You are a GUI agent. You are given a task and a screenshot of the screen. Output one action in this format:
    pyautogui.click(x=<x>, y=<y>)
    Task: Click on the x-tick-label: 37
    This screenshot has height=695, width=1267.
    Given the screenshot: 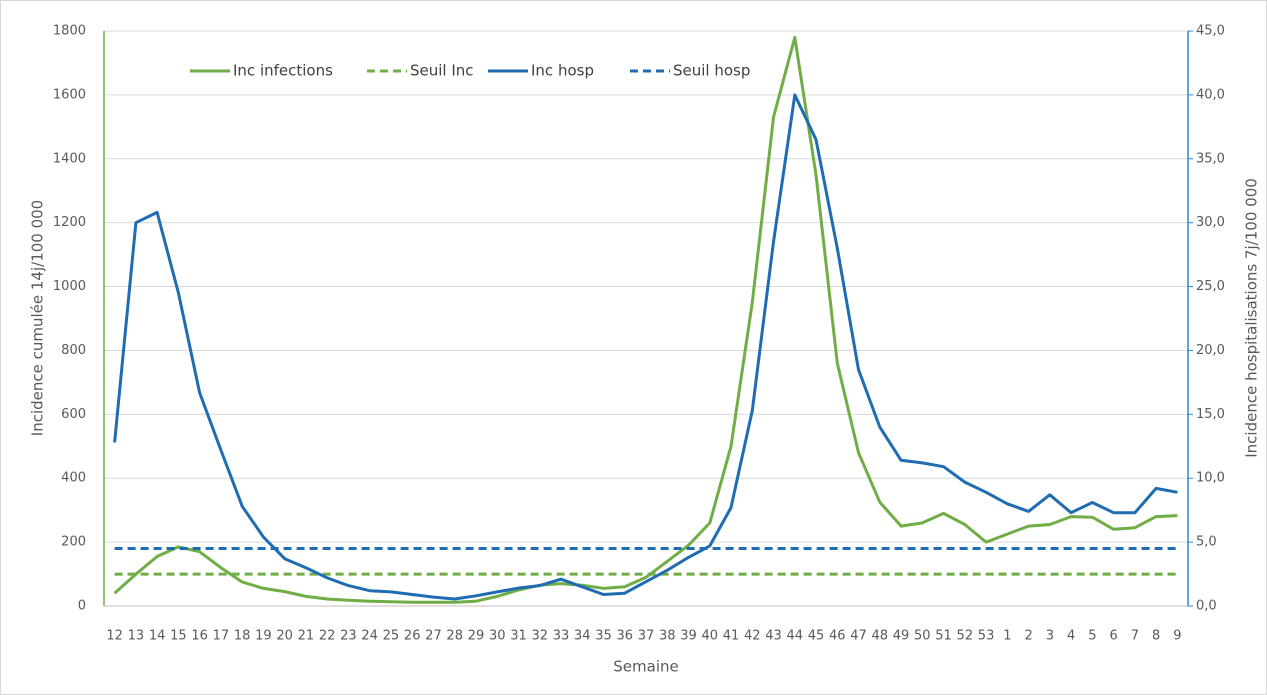 What is the action you would take?
    pyautogui.click(x=646, y=636)
    